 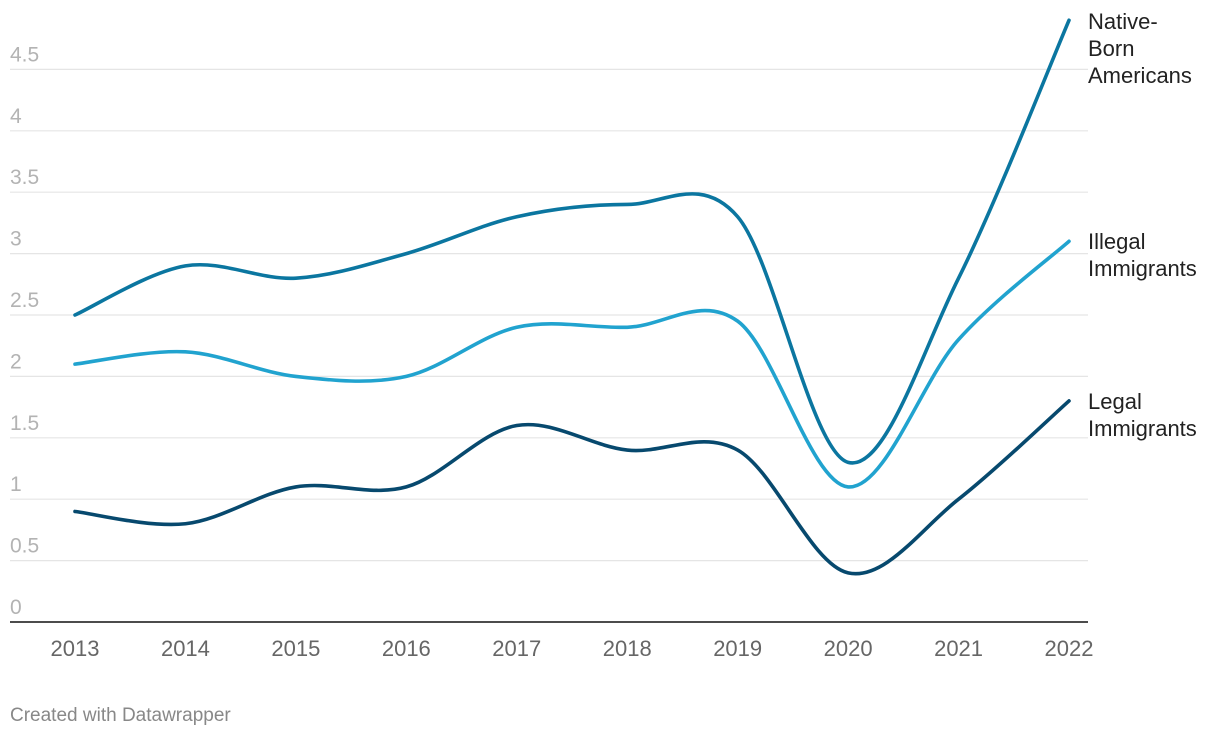 I want to click on y-tick-label: 2.5, so click(x=24, y=300).